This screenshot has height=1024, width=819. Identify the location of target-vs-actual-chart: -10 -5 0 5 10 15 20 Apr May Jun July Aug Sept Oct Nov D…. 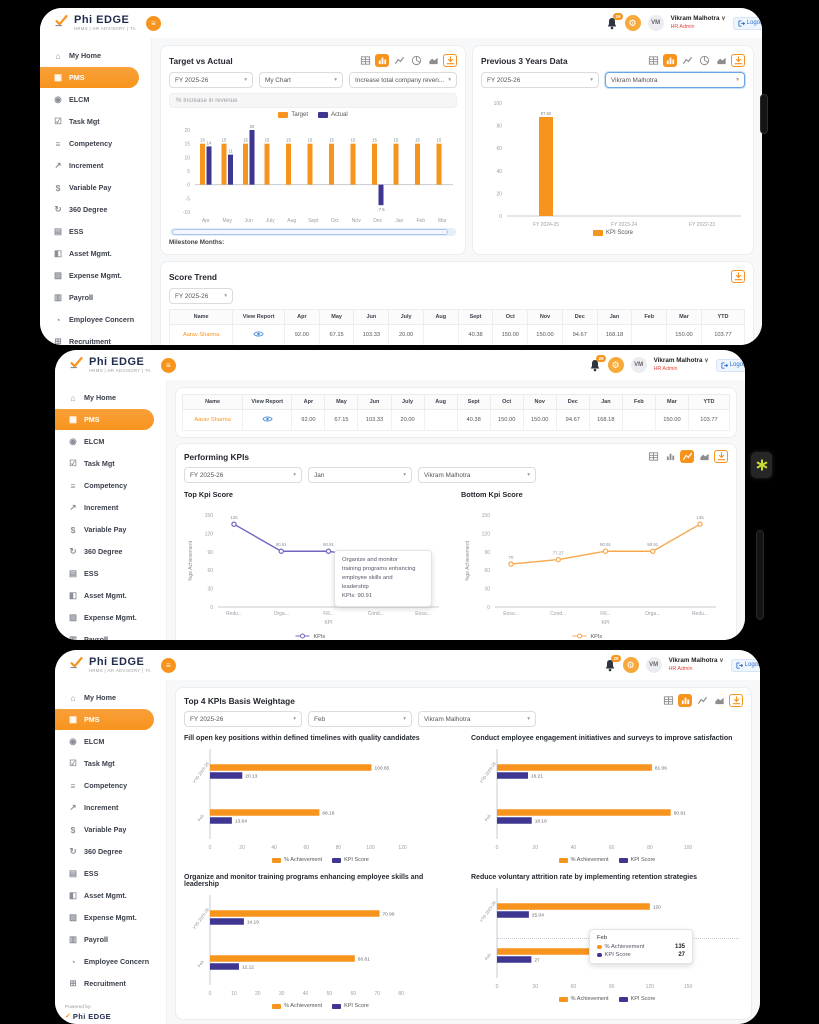
(313, 172).